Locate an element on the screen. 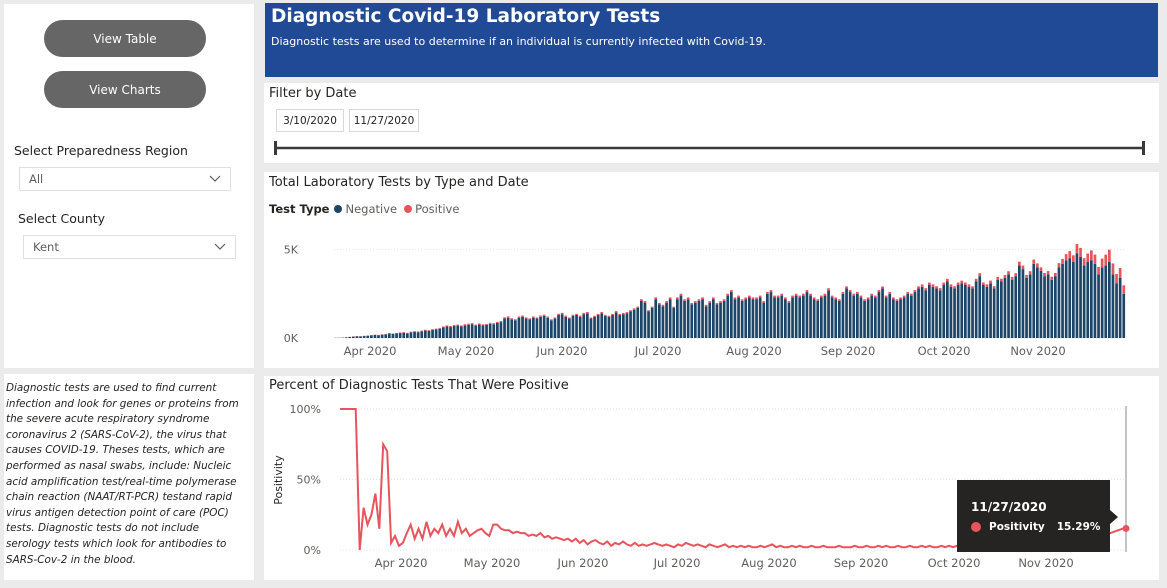 This screenshot has width=1167, height=588. hover-point is located at coordinates (1126, 528).